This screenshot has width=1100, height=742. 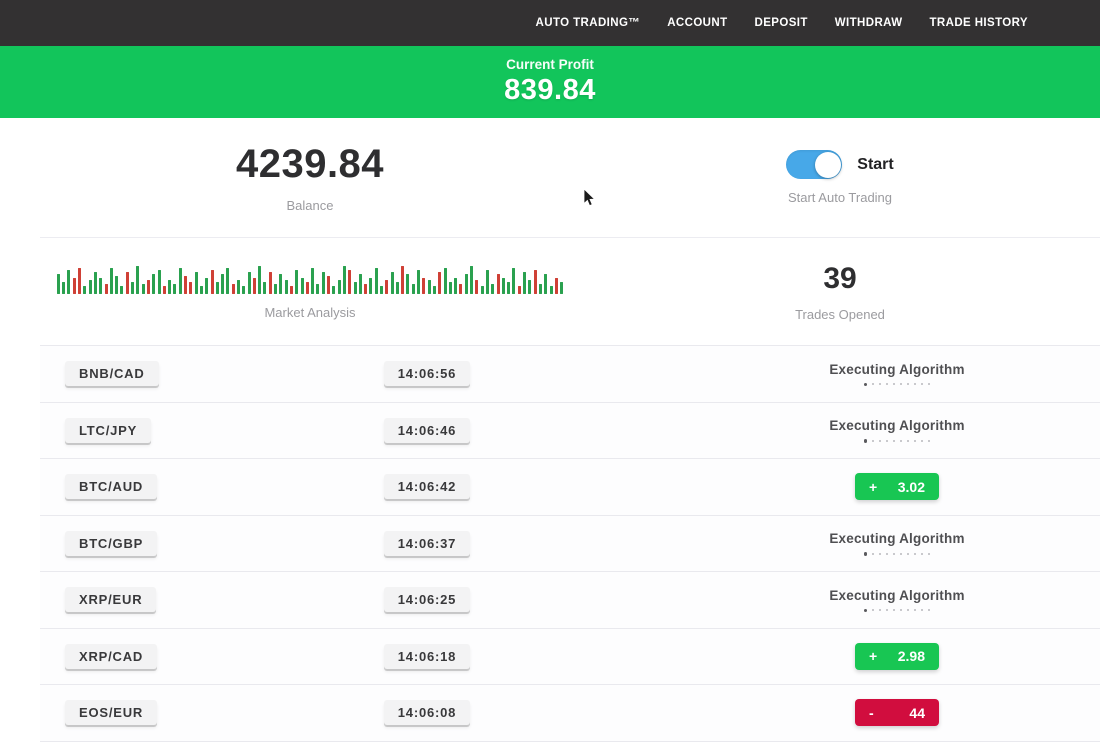 What do you see at coordinates (588, 23) in the screenshot?
I see `nav-item-auto-trading: AUTO TRADING™` at bounding box center [588, 23].